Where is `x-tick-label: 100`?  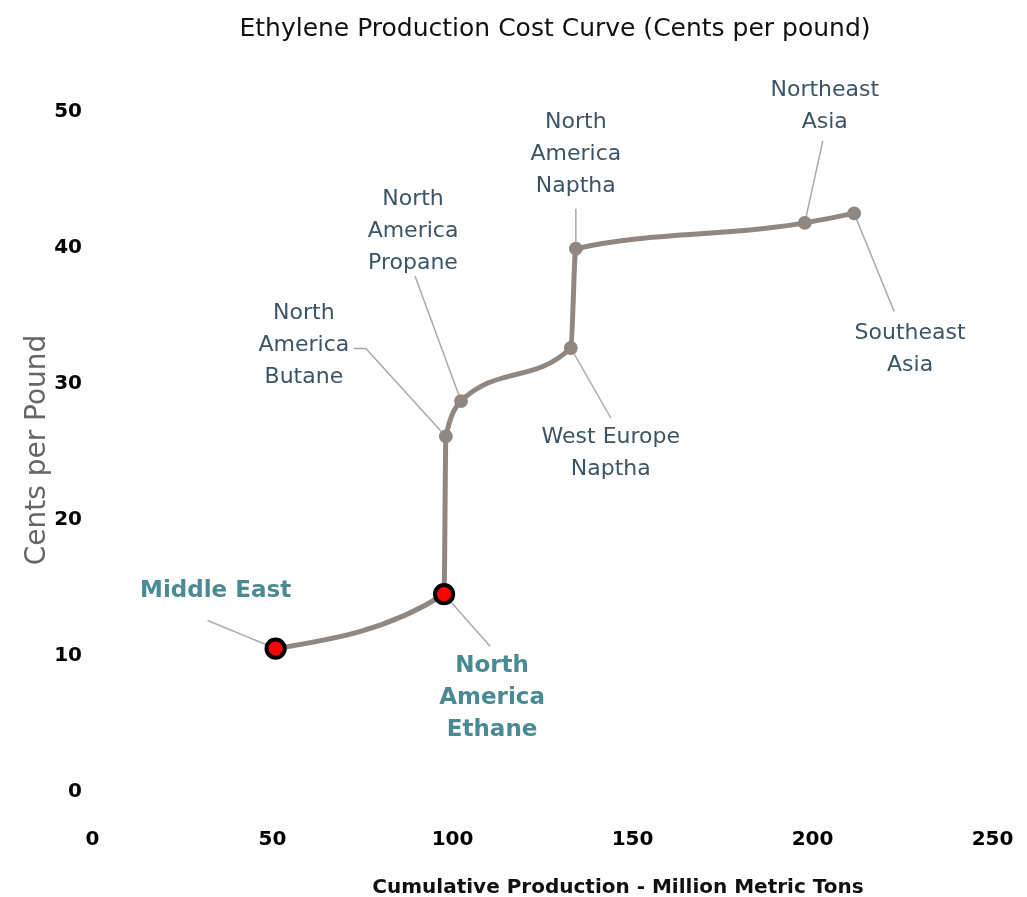
x-tick-label: 100 is located at coordinates (452, 838).